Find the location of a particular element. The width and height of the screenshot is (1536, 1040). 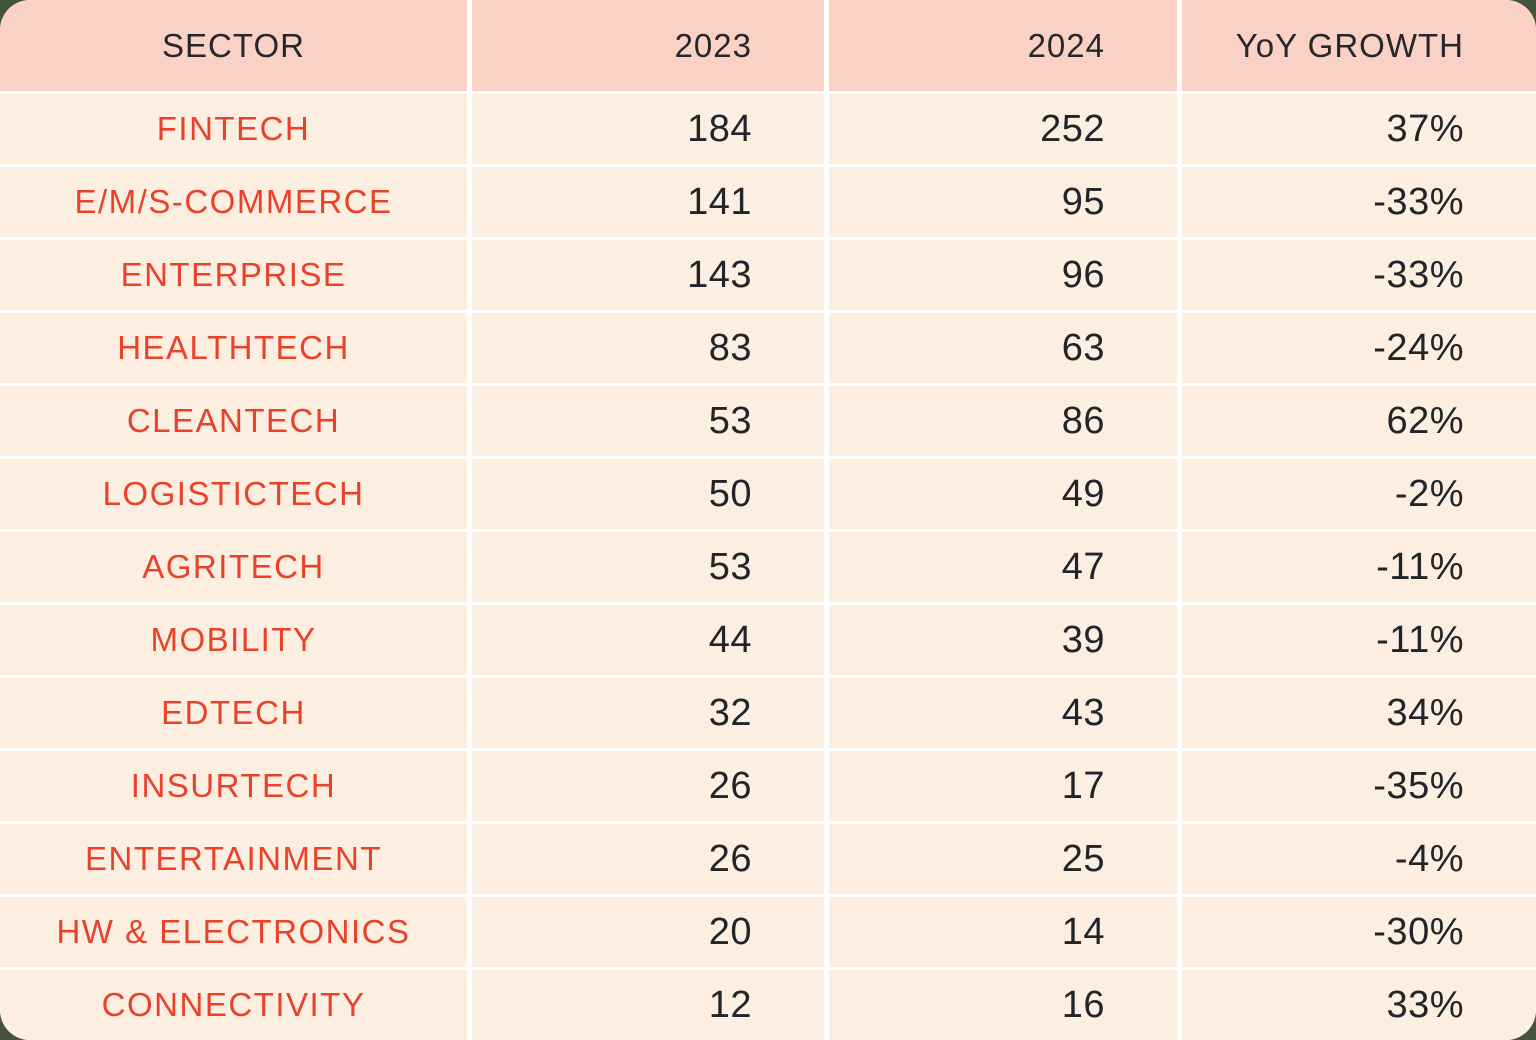

value-cell: 50 is located at coordinates (648, 494).